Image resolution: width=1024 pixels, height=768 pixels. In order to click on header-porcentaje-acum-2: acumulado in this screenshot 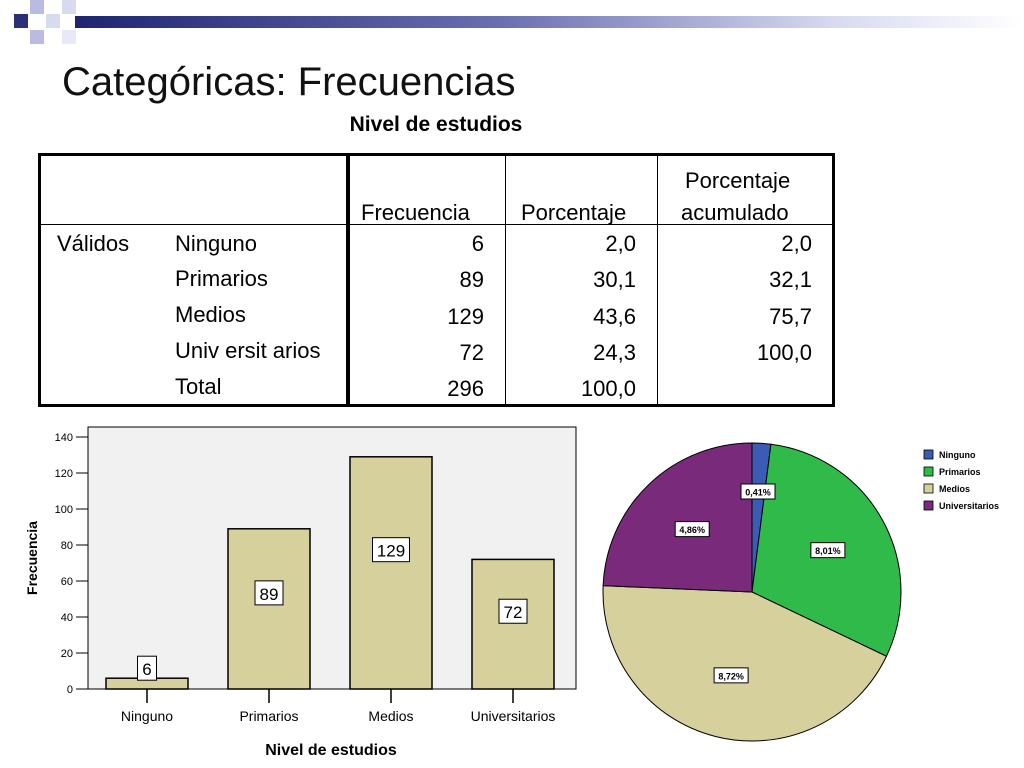, I will do `click(735, 212)`.